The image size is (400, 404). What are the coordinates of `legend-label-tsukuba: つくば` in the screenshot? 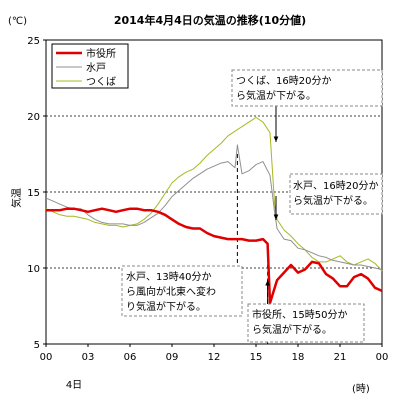 It's located at (101, 82).